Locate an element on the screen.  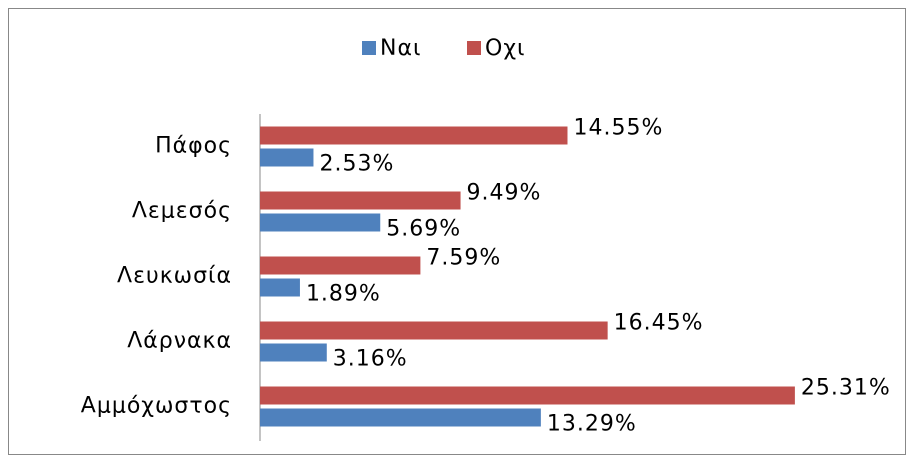
y-tick-label: Αμμόχωστος is located at coordinates (156, 406).